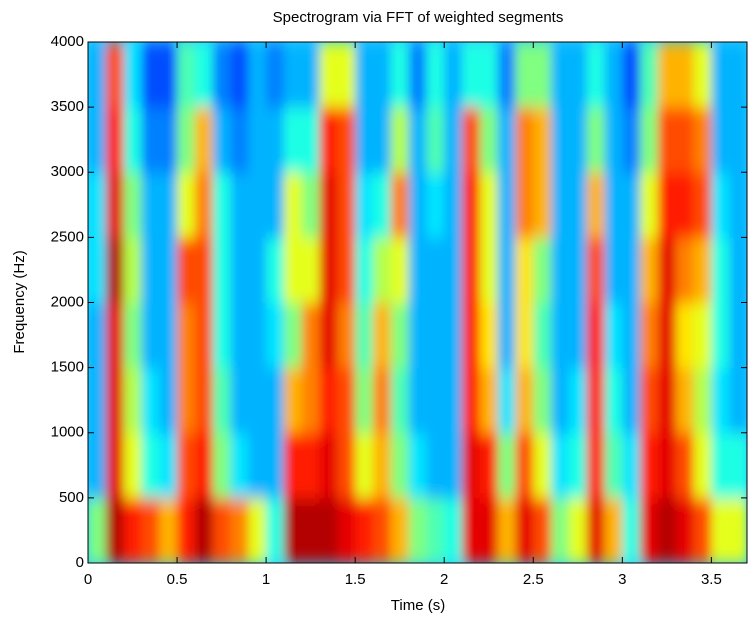 The height and width of the screenshot is (623, 750). Describe the element at coordinates (418, 605) in the screenshot. I see `x-axis-label: Time (s)` at that location.